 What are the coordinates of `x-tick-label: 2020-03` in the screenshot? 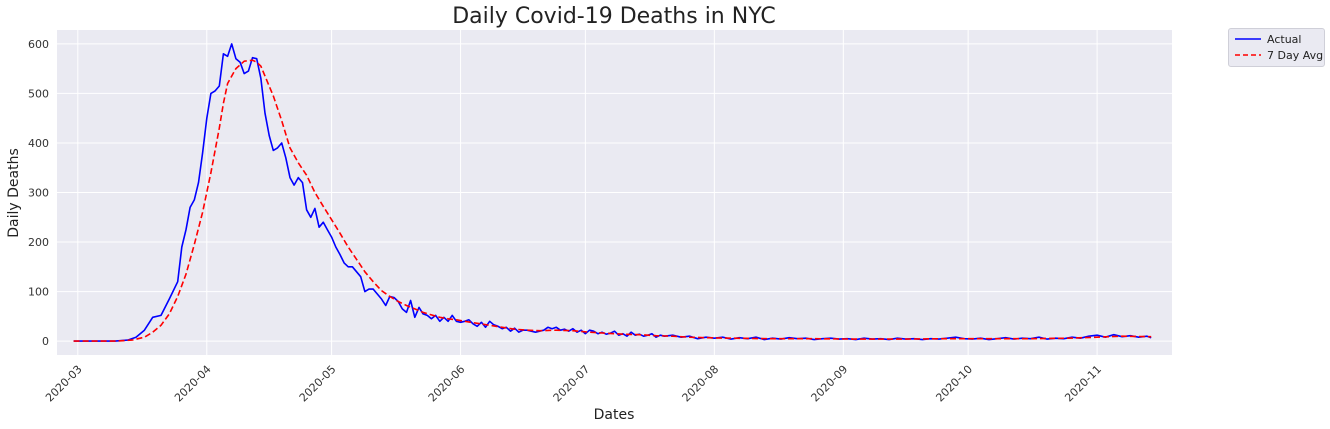 It's located at (64, 384).